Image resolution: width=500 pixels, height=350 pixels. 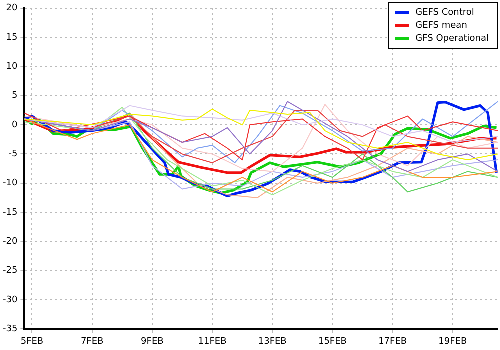 What do you see at coordinates (13, 155) in the screenshot?
I see `y-tick-label: -5` at bounding box center [13, 155].